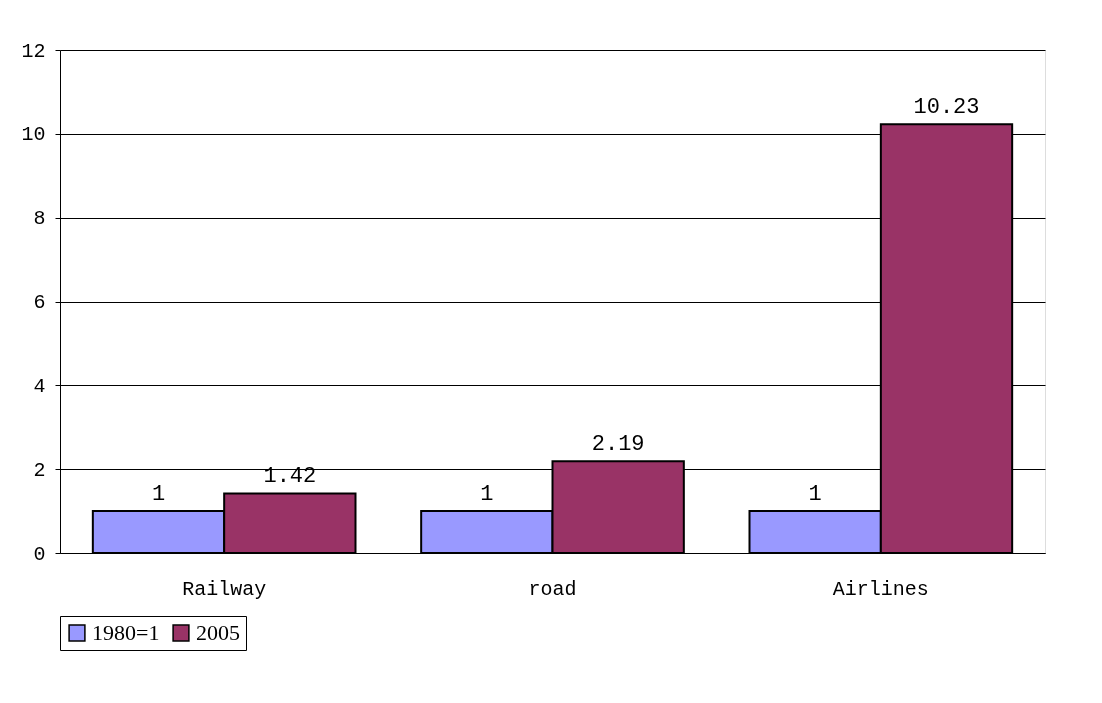 The height and width of the screenshot is (703, 1102). What do you see at coordinates (39, 386) in the screenshot?
I see `y-tick-label: 4` at bounding box center [39, 386].